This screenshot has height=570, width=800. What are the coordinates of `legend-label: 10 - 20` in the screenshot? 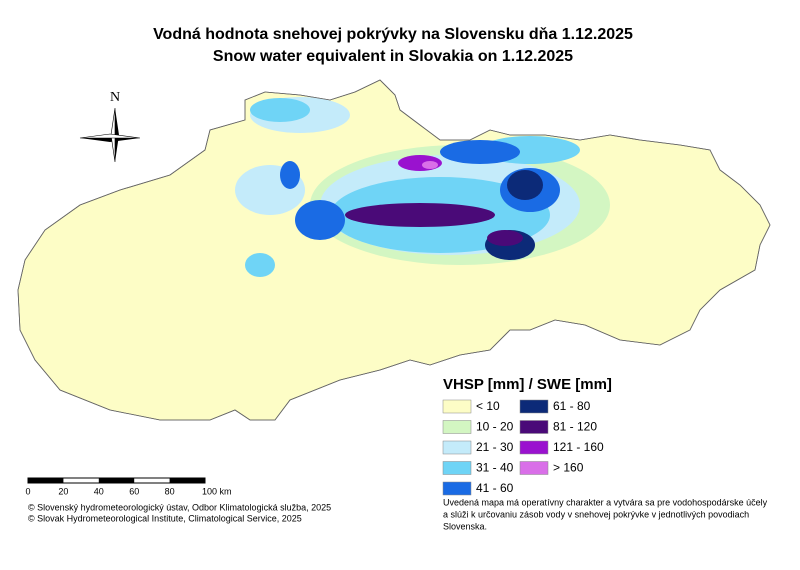 It's located at (495, 427).